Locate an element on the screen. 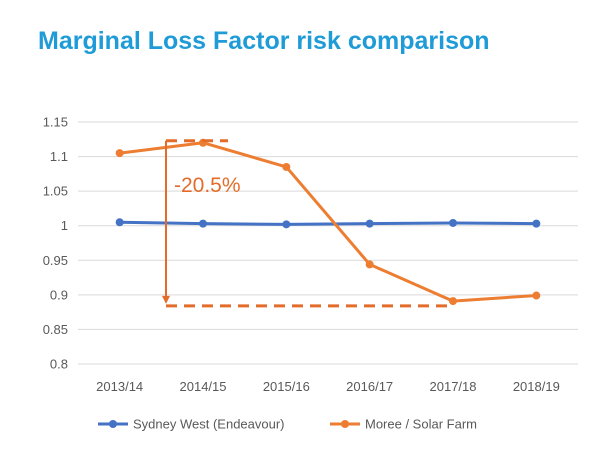  x-tick-label: 2013/14 is located at coordinates (119, 386).